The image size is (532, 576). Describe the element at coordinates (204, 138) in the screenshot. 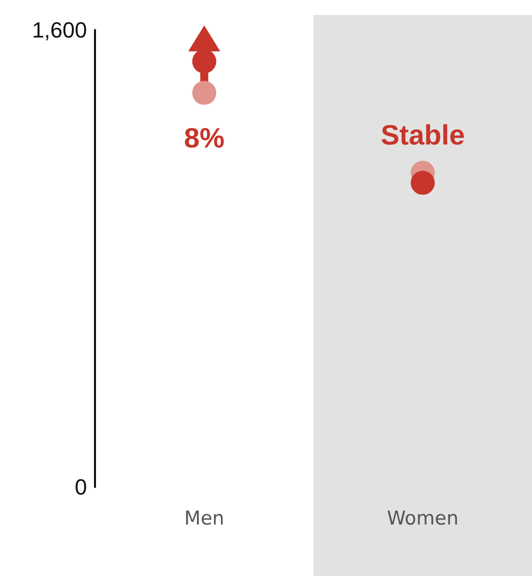

I see `annotation: 8%` at that location.